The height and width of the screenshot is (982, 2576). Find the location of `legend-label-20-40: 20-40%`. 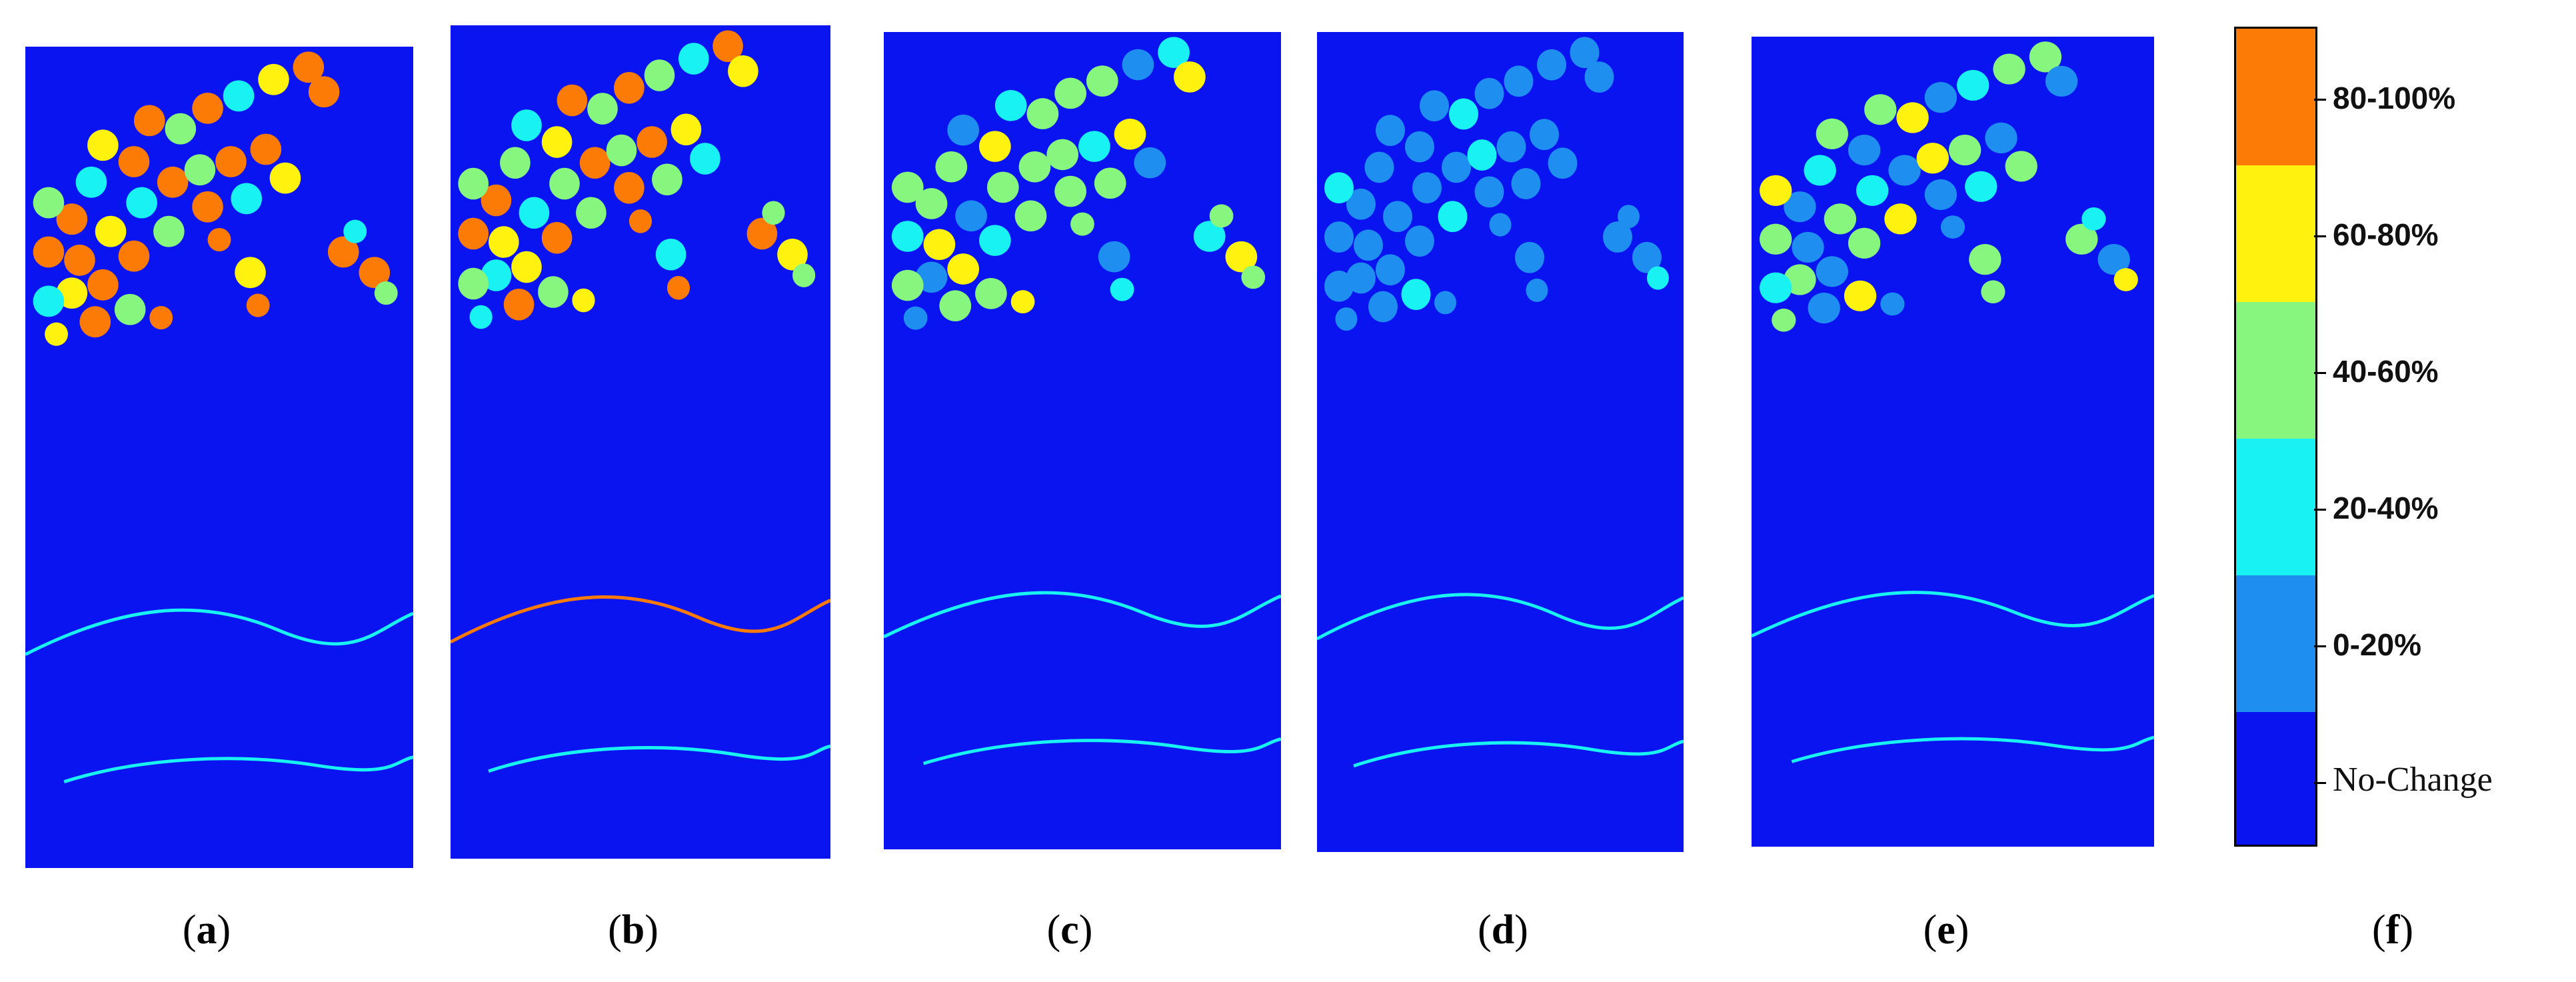

legend-label-20-40: 20-40% is located at coordinates (2386, 508).